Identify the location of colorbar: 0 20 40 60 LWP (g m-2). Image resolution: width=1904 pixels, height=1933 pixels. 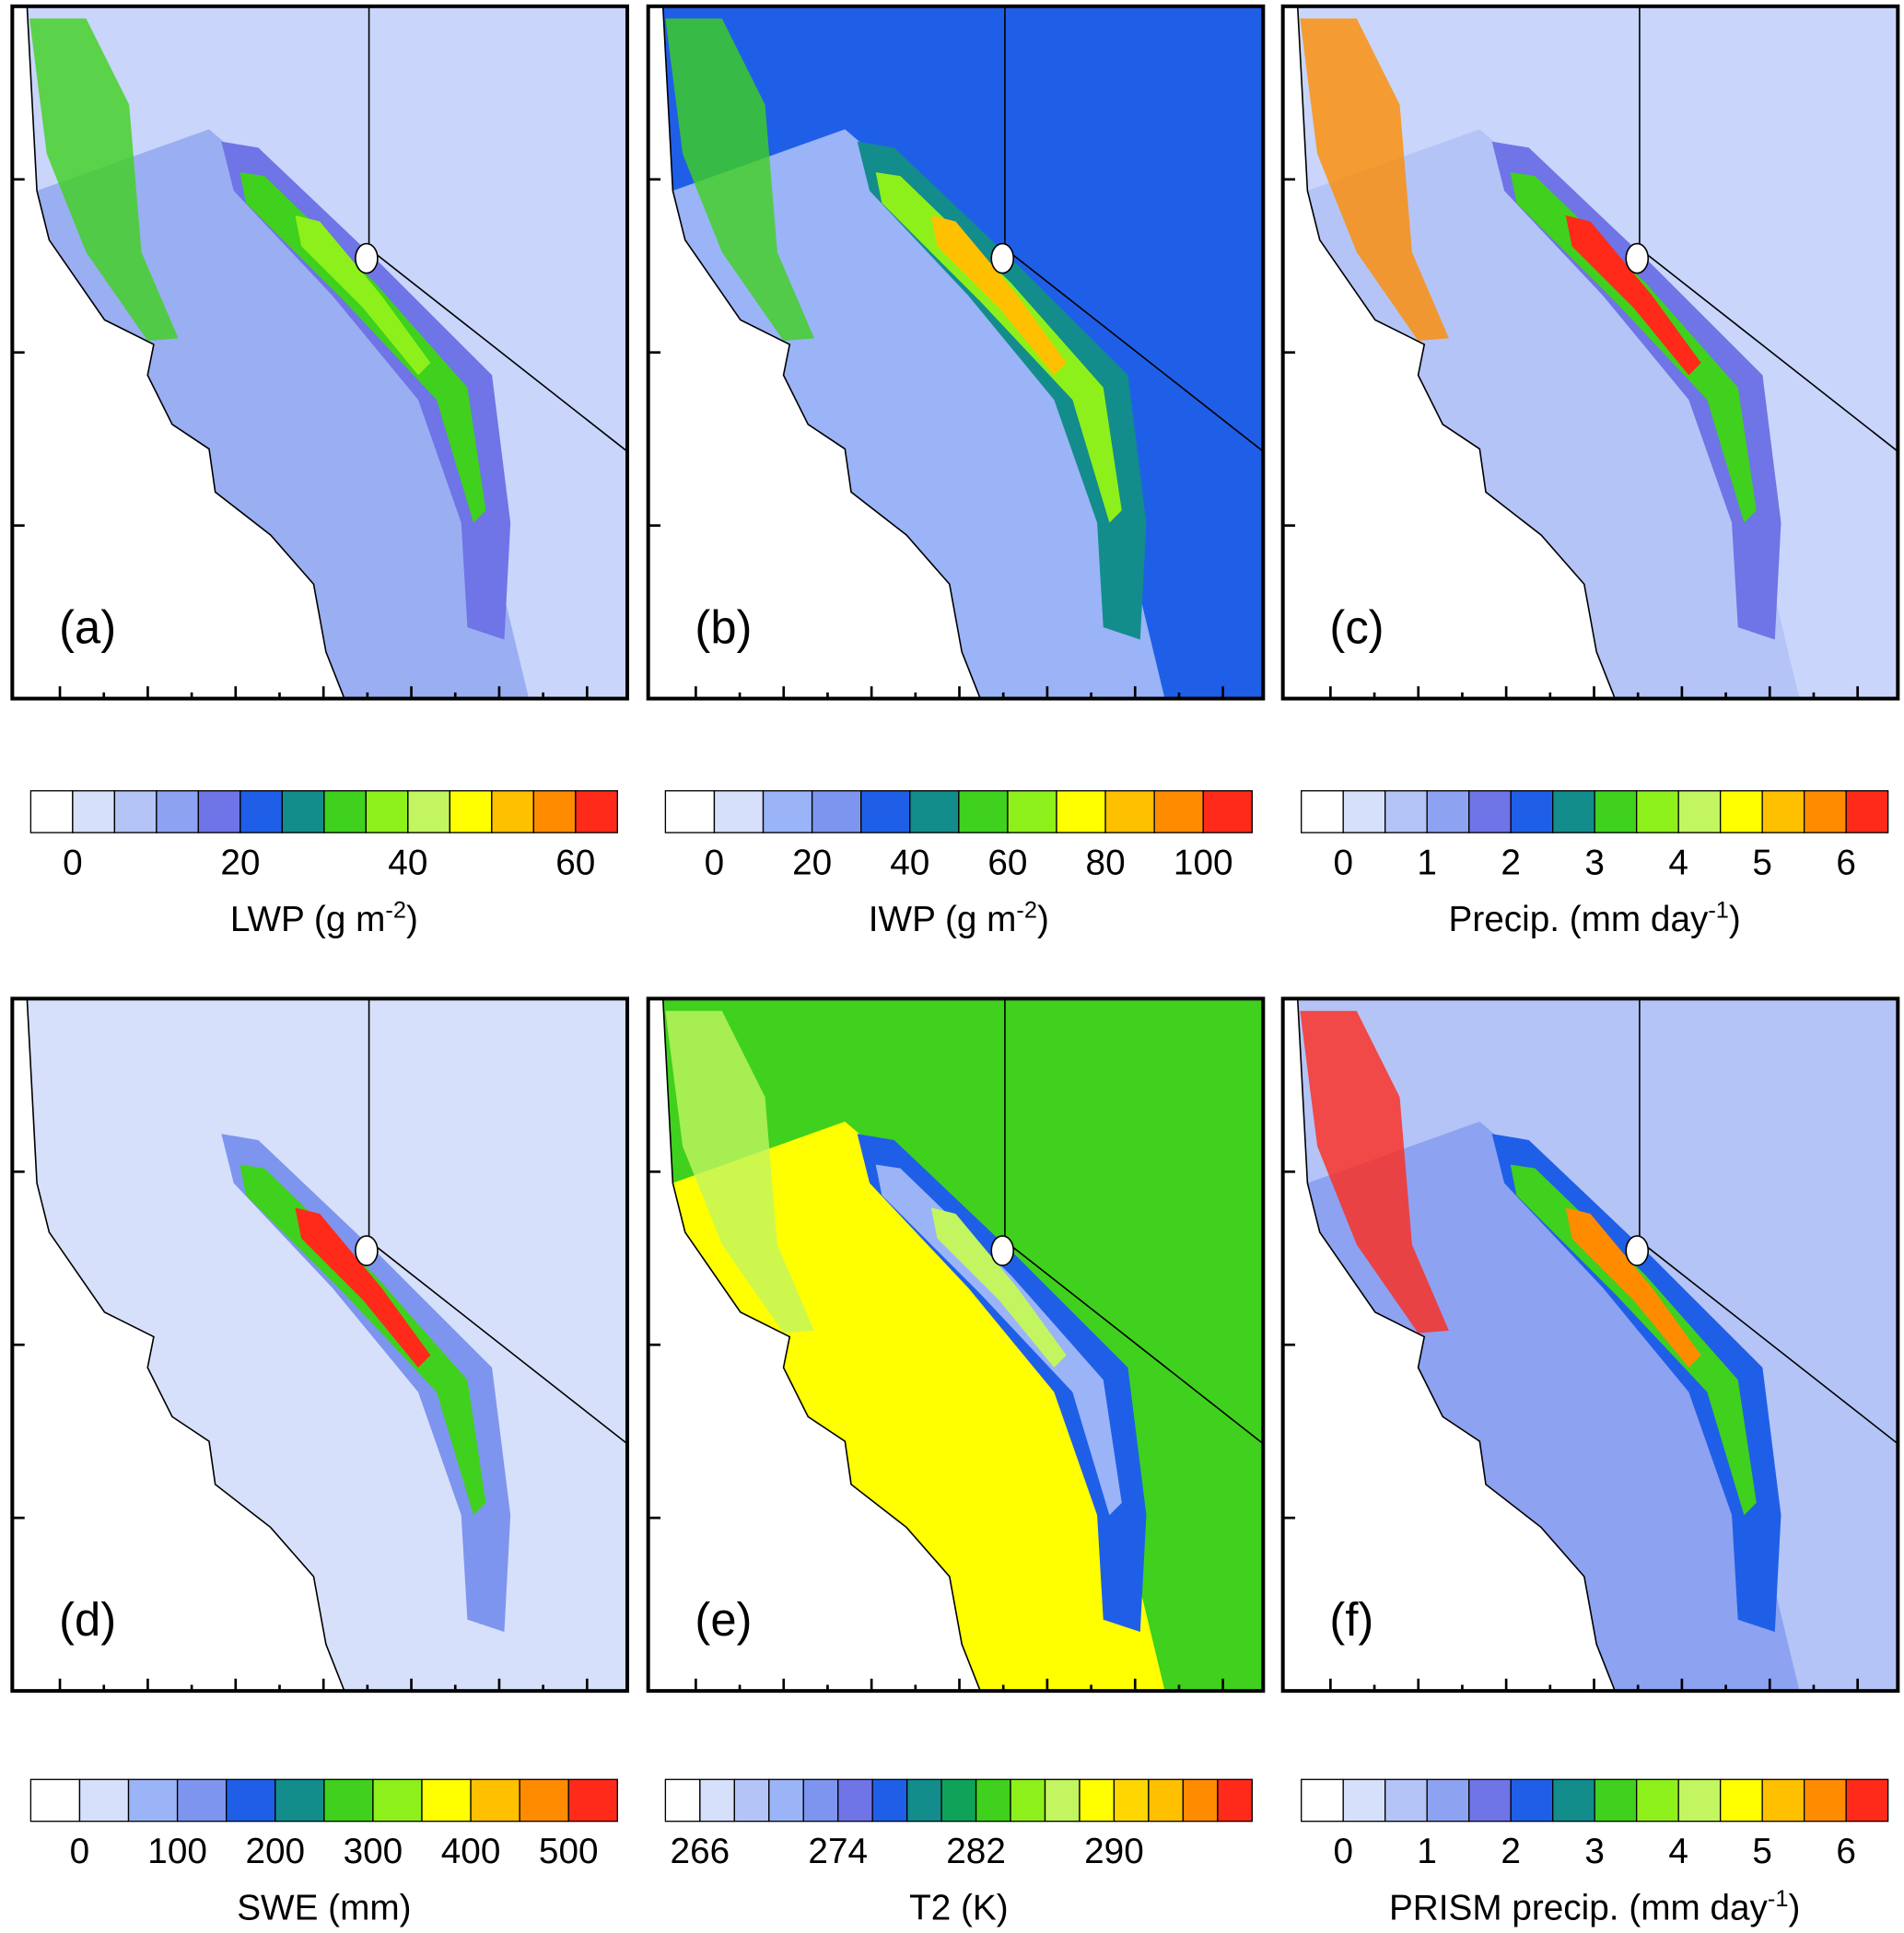
(323, 864).